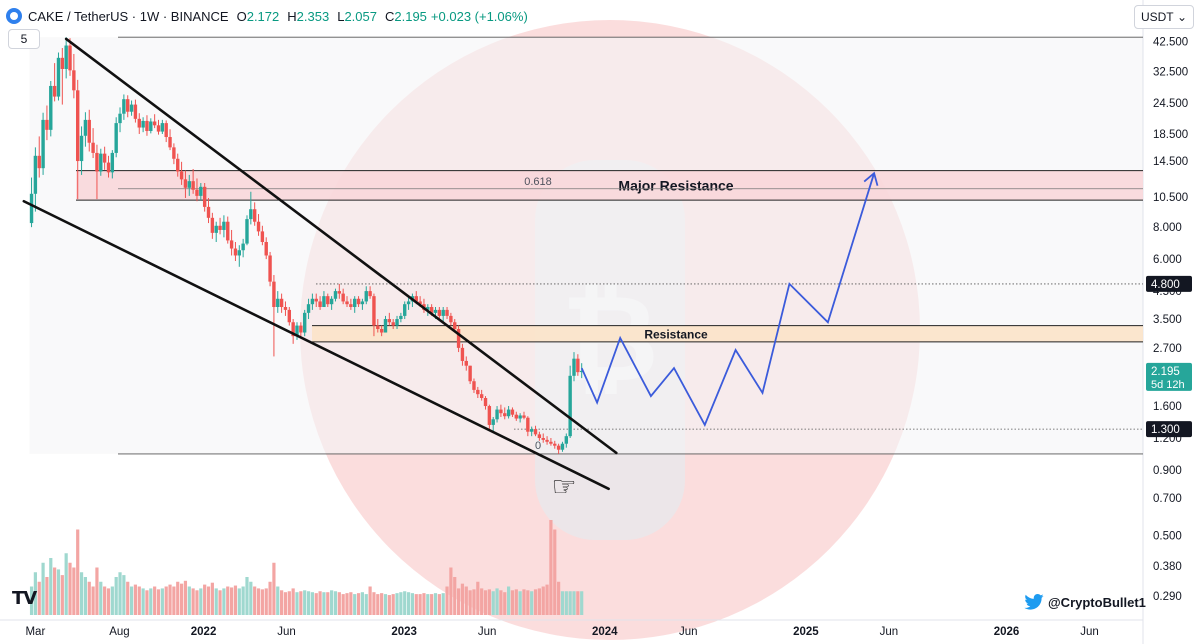 The width and height of the screenshot is (1200, 644). Describe the element at coordinates (1169, 376) in the screenshot. I see `last-price-badge` at that location.